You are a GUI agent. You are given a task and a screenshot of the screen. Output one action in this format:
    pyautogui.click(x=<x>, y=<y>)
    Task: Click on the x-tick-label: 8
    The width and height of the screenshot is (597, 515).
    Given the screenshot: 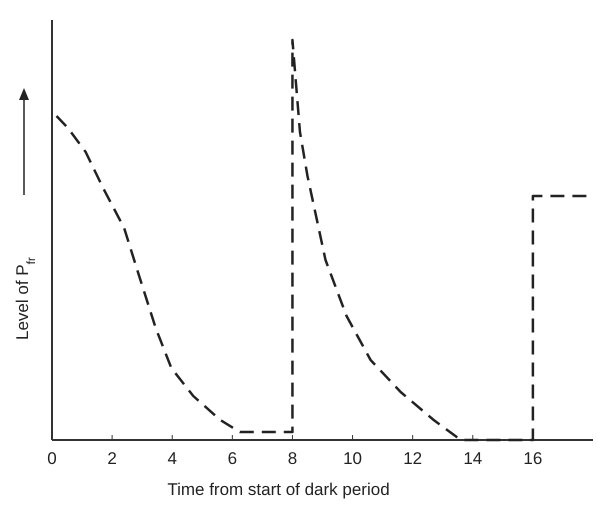 What is the action you would take?
    pyautogui.click(x=293, y=458)
    